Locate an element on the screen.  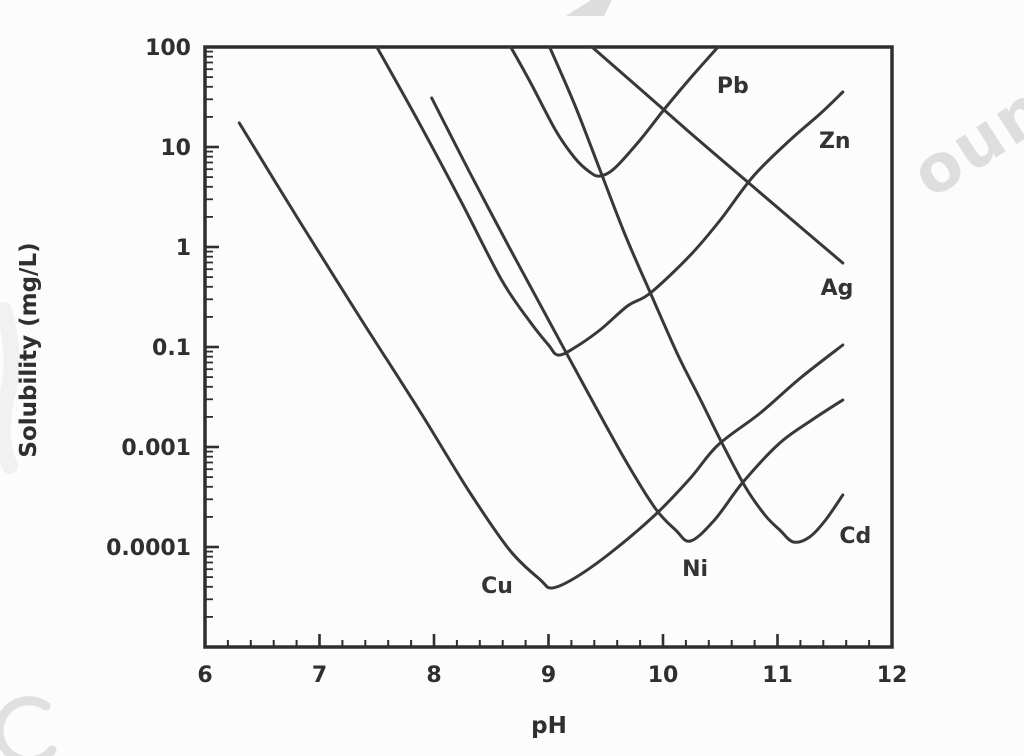
x-tick-label-11: 11 is located at coordinates (777, 675).